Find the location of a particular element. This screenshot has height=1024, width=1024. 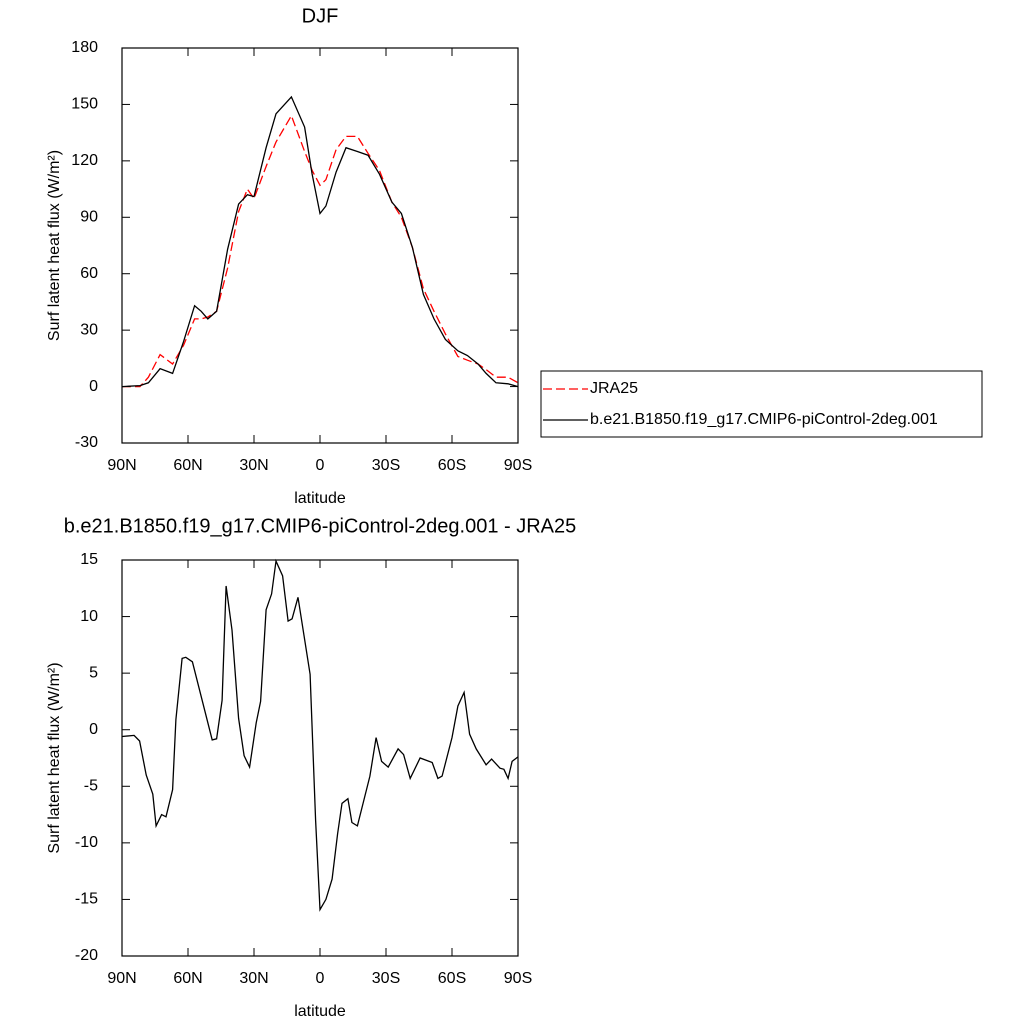

legend-box is located at coordinates (761, 404).